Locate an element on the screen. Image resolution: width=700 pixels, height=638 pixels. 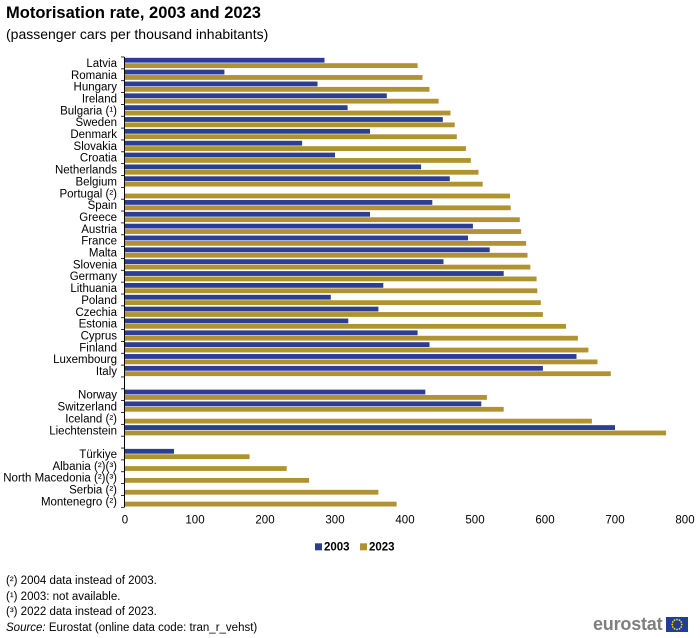
bar-2003-italy is located at coordinates (334, 368).